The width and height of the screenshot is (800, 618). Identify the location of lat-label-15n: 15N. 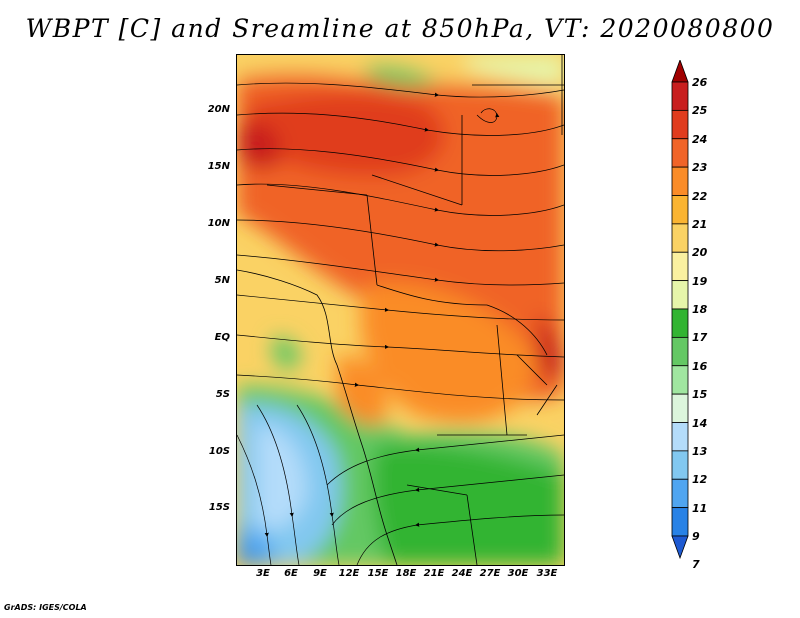
(218, 166).